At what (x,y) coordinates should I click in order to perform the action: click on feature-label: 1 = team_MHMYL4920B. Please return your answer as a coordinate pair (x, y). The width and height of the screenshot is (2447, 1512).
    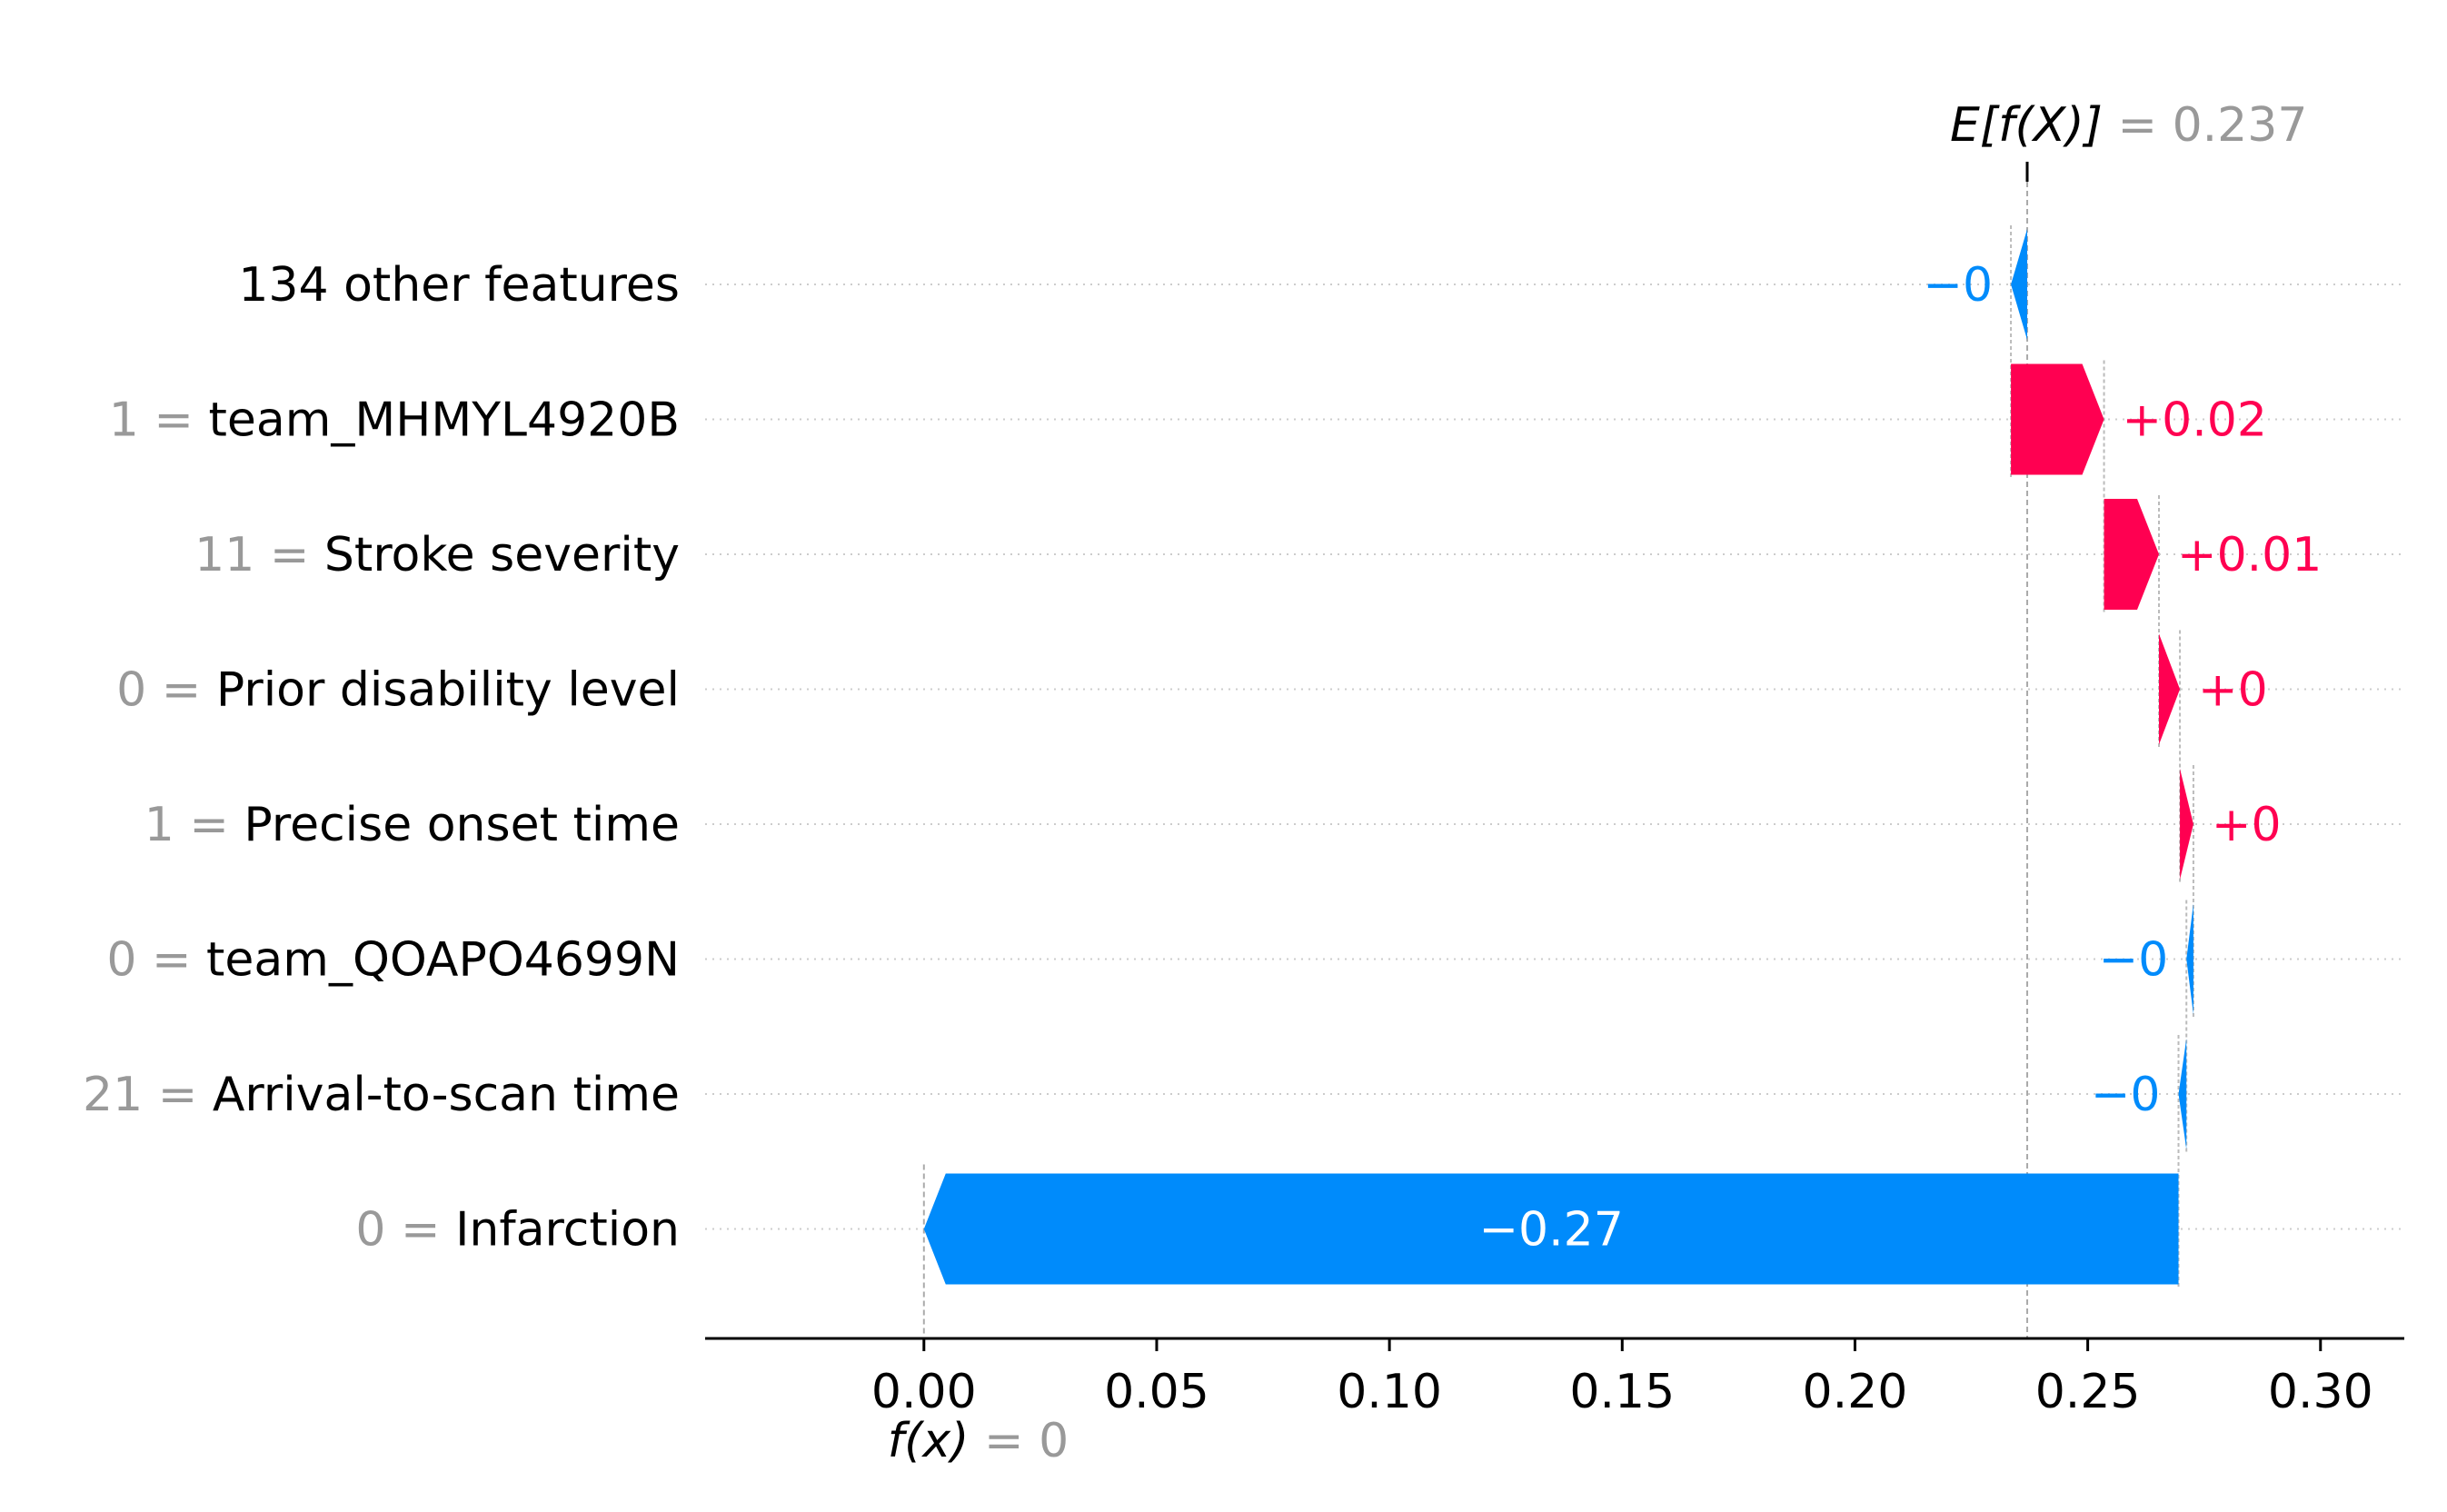
    Looking at the image, I should click on (394, 420).